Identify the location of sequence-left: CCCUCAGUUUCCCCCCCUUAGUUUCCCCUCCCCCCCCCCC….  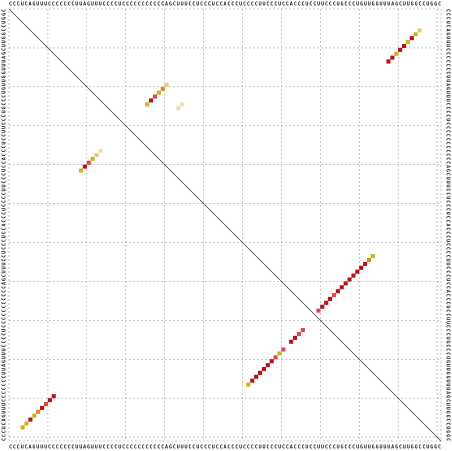
(5, 225).